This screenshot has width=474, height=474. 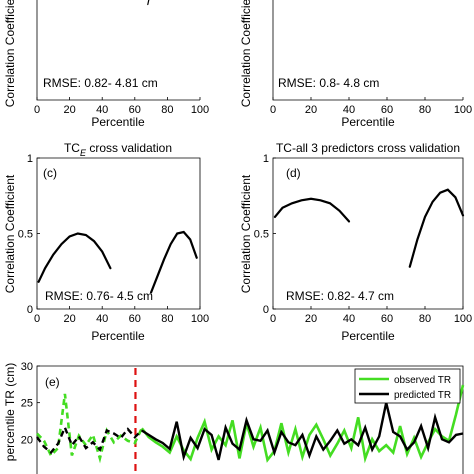 I want to click on panel-d-title: TC-all 3 predictors cross validation, so click(x=368, y=148).